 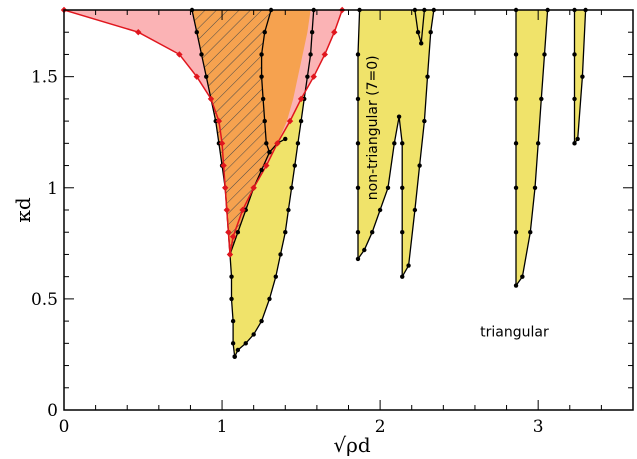 What do you see at coordinates (532, 149) in the screenshot?
I see `curve-lobe-3-curve` at bounding box center [532, 149].